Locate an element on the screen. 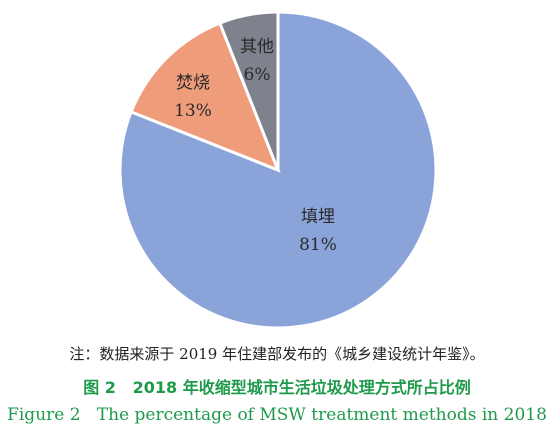 The image size is (554, 443). pie-labels: 填埋 81% 焚烧 13% 其他 6% is located at coordinates (255, 146).